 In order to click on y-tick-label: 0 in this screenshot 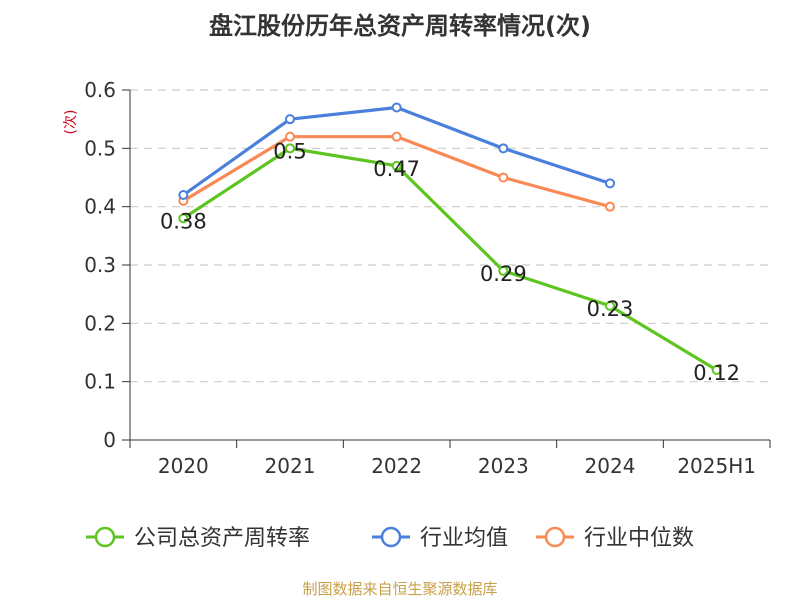, I will do `click(109, 440)`.